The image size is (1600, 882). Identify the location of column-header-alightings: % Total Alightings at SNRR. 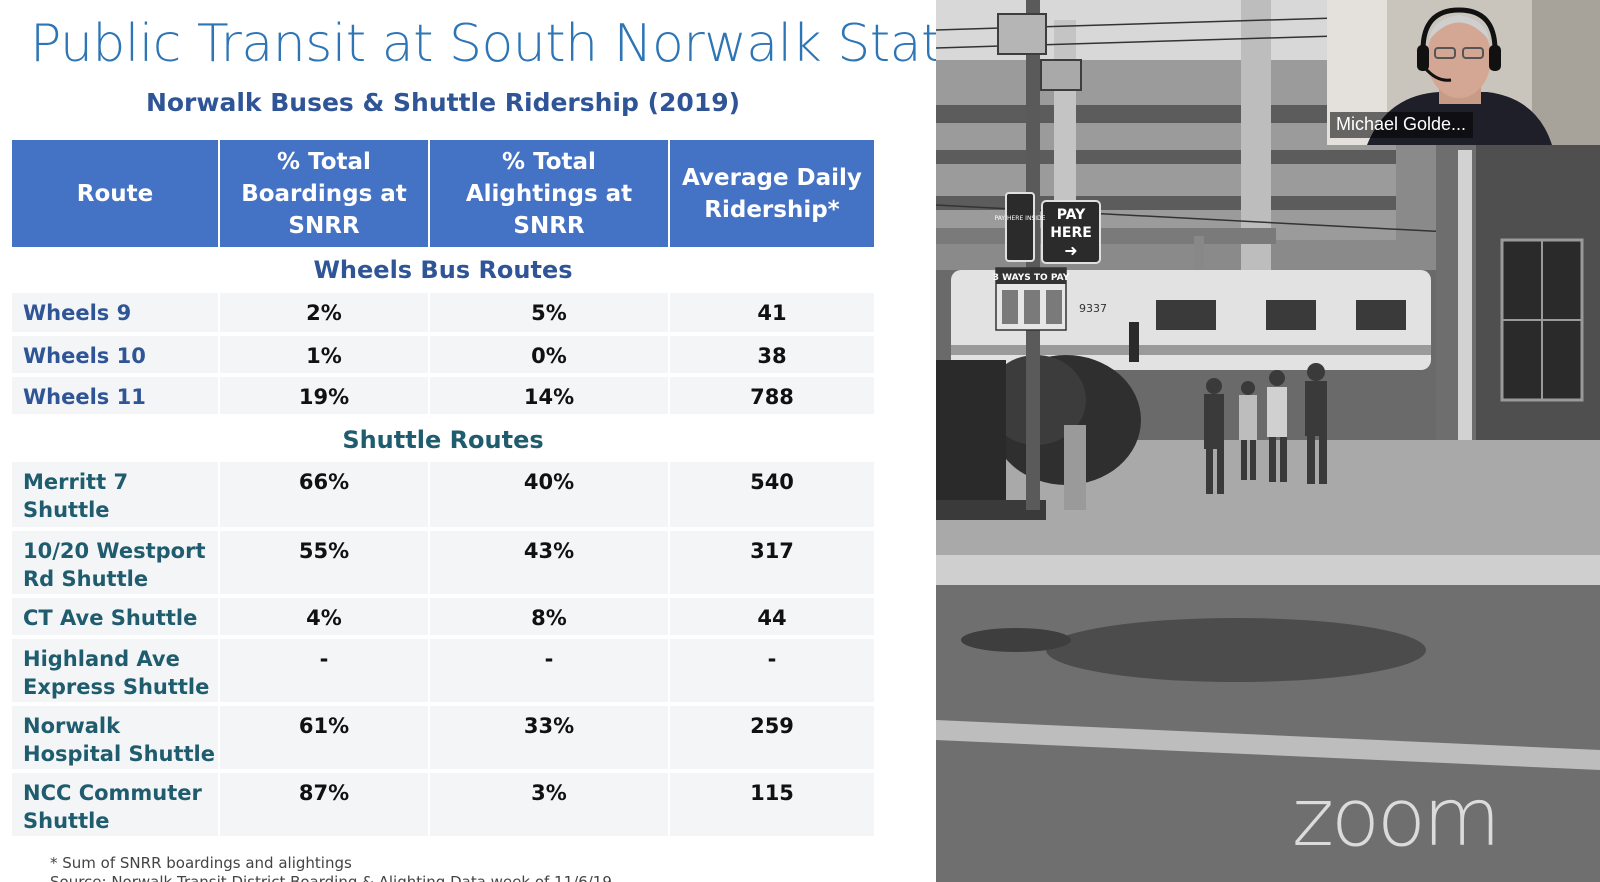
(549, 193).